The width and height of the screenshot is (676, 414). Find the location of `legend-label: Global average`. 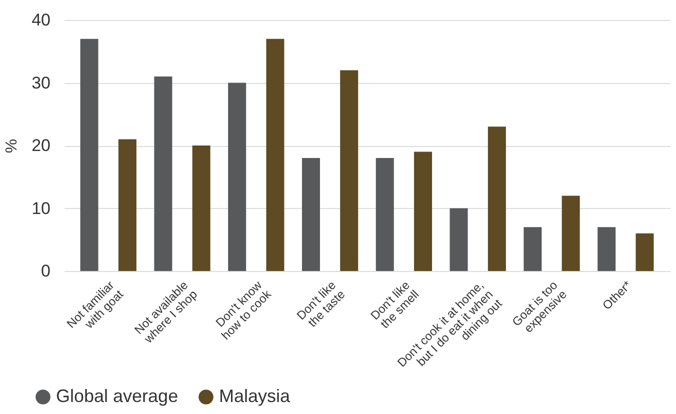

legend-label: Global average is located at coordinates (117, 396).